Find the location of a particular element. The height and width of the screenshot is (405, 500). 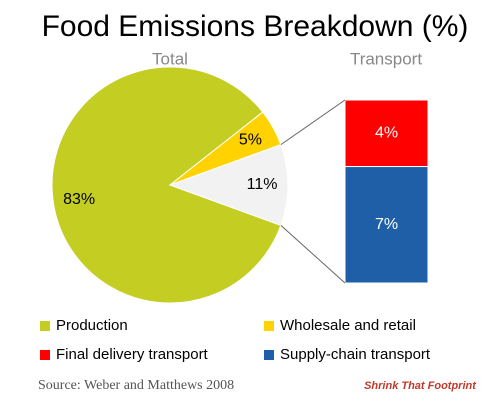

bar-label: 7% is located at coordinates (386, 224).